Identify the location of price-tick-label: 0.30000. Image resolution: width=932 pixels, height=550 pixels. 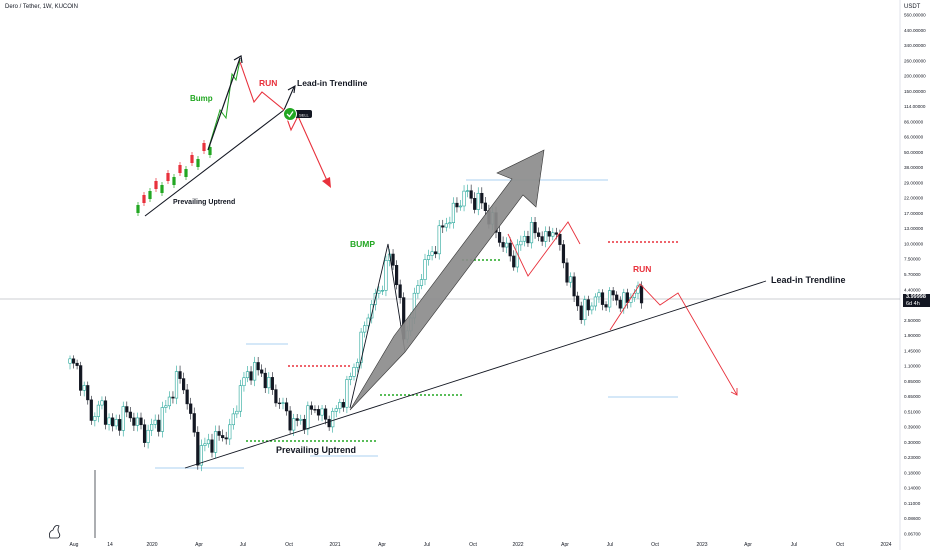
(912, 442).